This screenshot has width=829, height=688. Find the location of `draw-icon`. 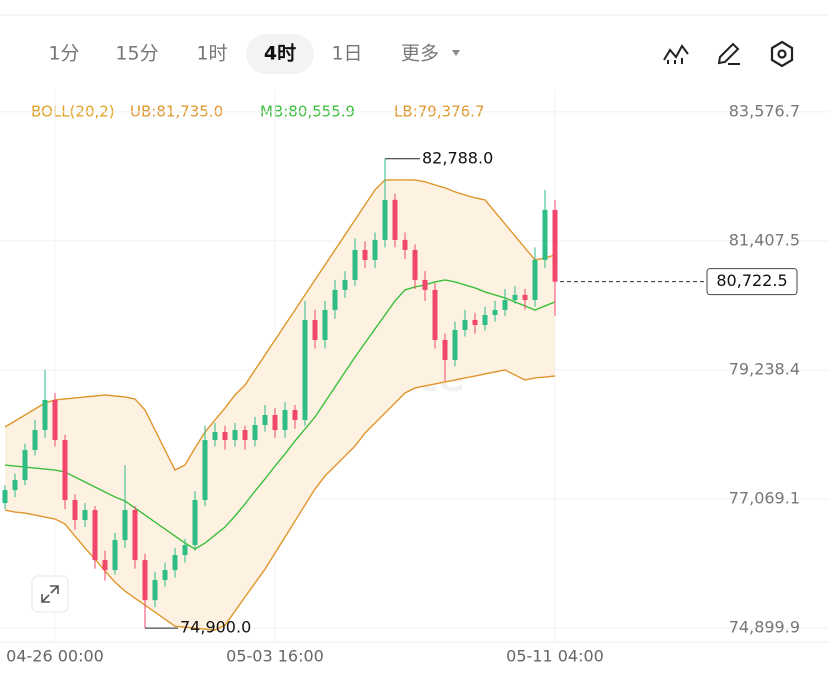

draw-icon is located at coordinates (728, 53).